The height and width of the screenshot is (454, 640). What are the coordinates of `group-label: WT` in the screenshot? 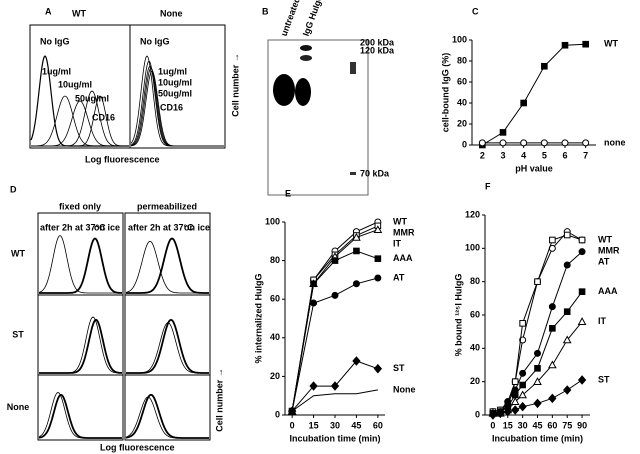 It's located at (79, 13).